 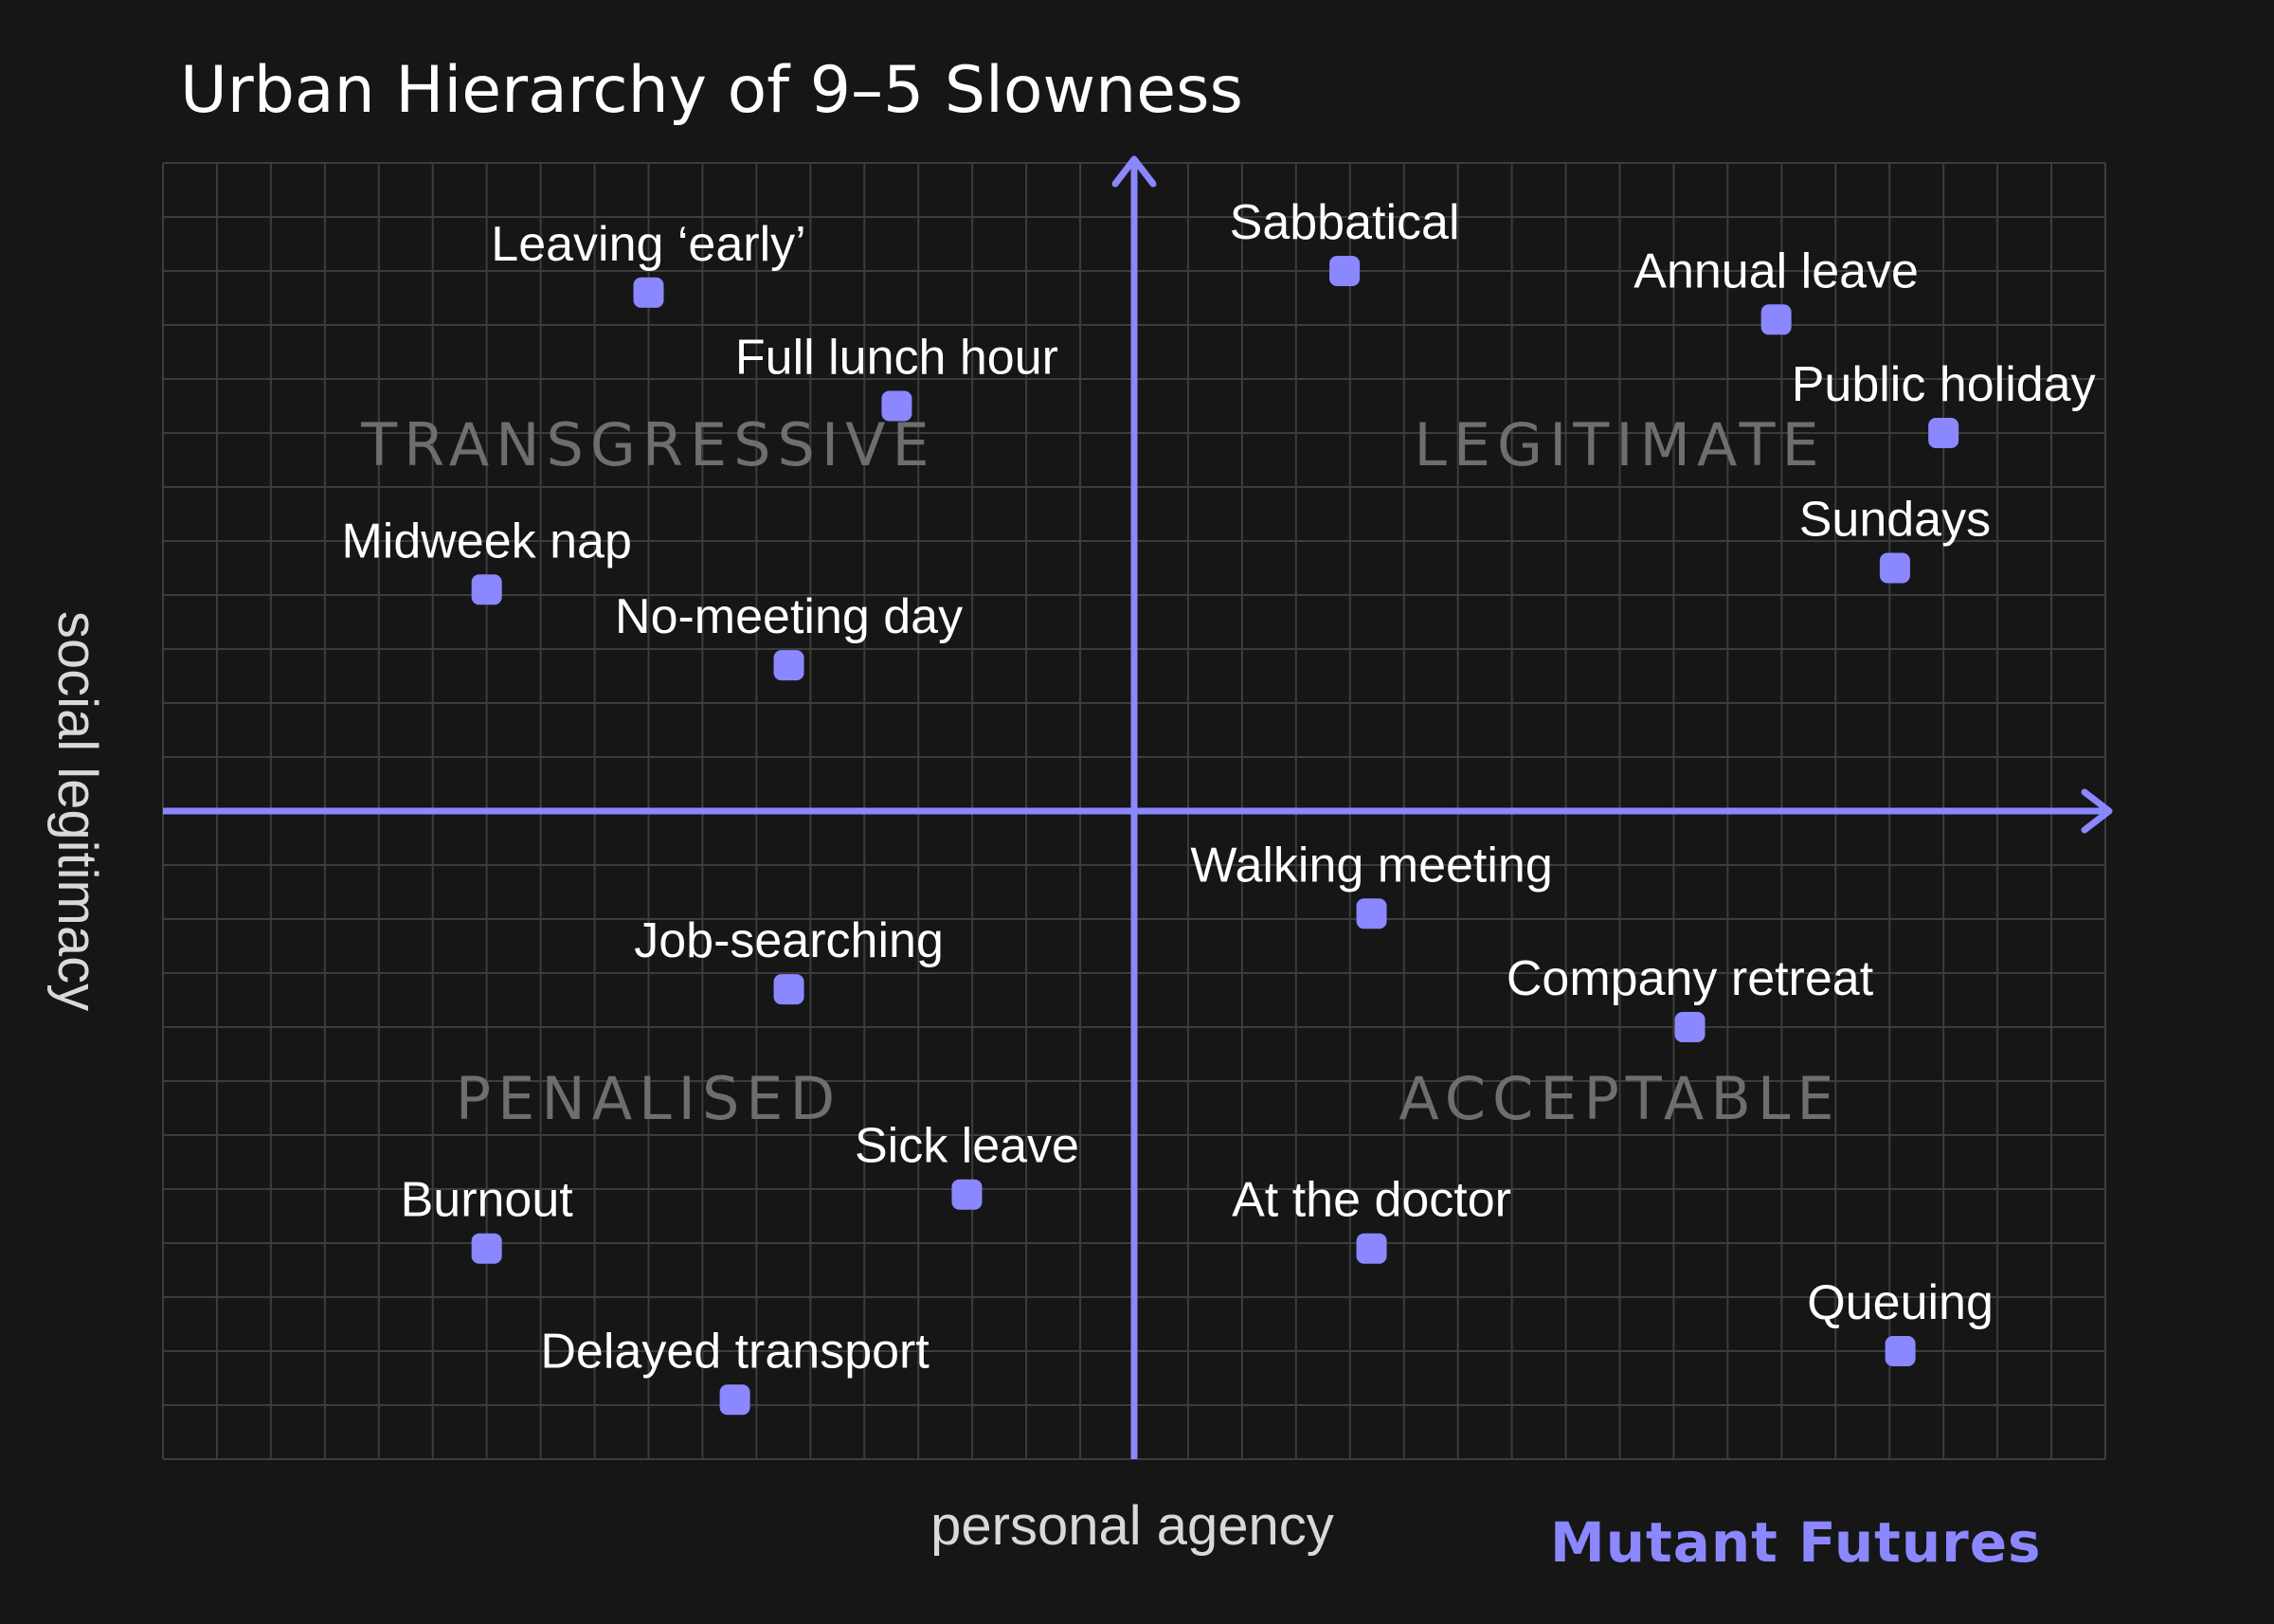 I want to click on quadrant-label: PENALISED, so click(x=648, y=1098).